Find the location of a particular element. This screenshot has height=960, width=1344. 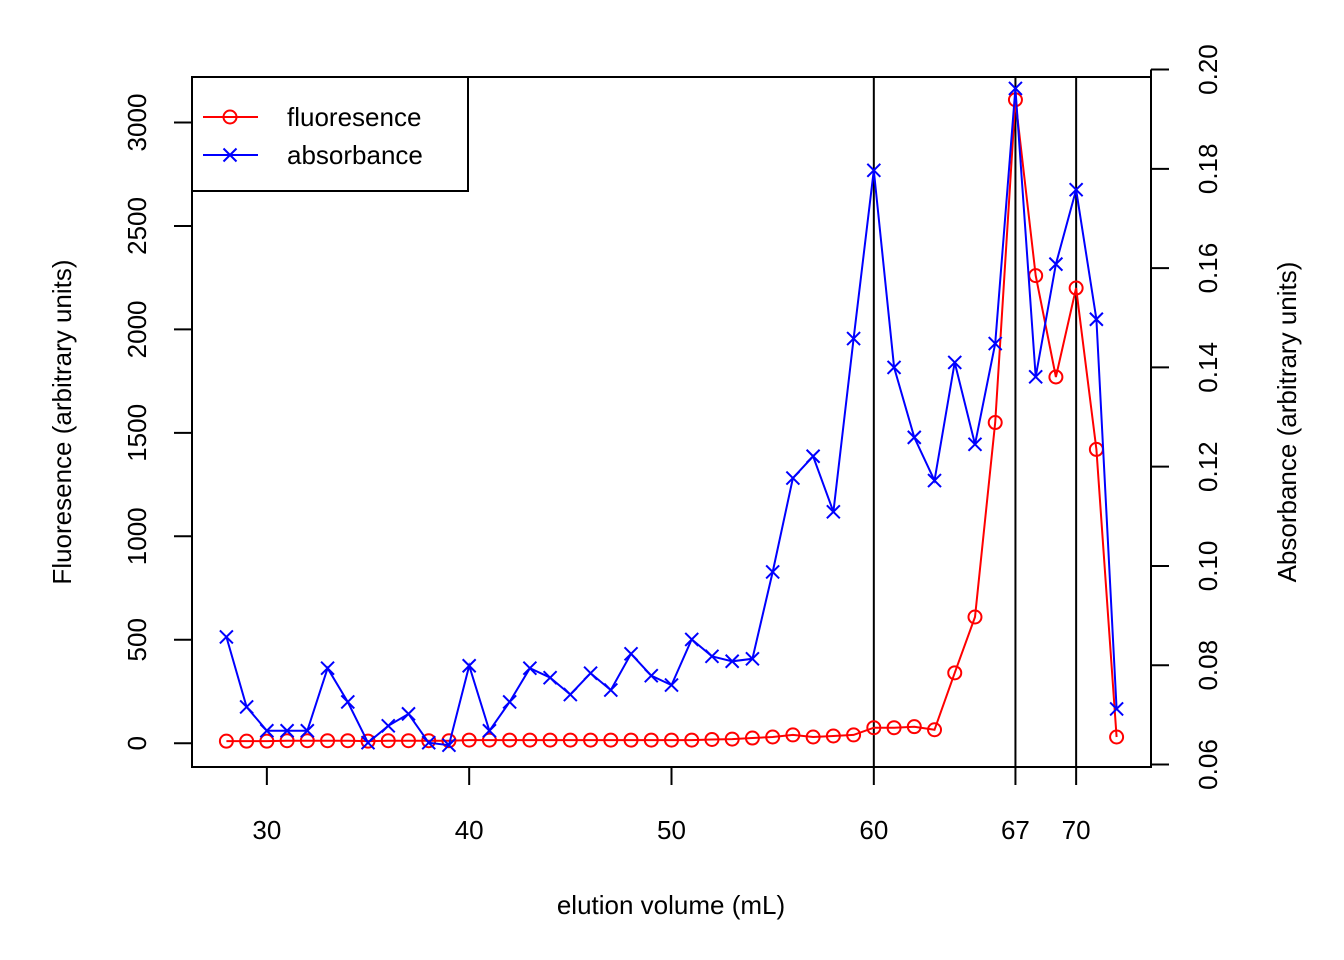

legend: fluoresence absorbance is located at coordinates (330, 134).